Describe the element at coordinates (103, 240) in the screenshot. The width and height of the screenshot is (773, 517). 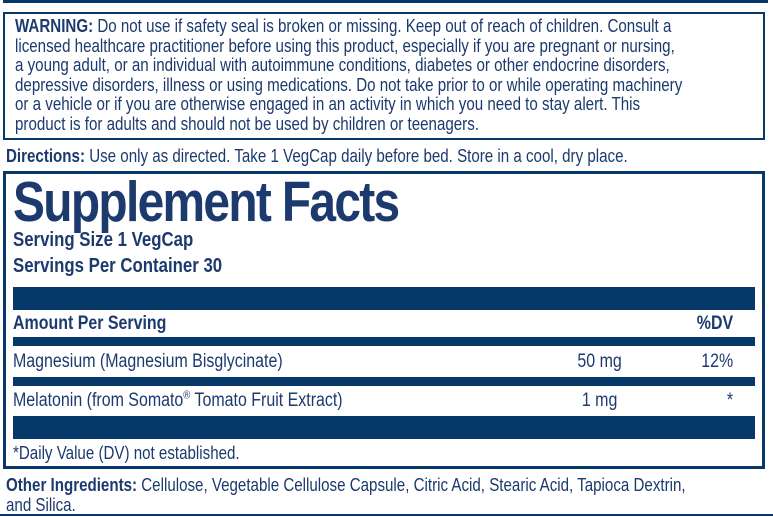
I see `serving-size: Serving Size 1 VegCap` at that location.